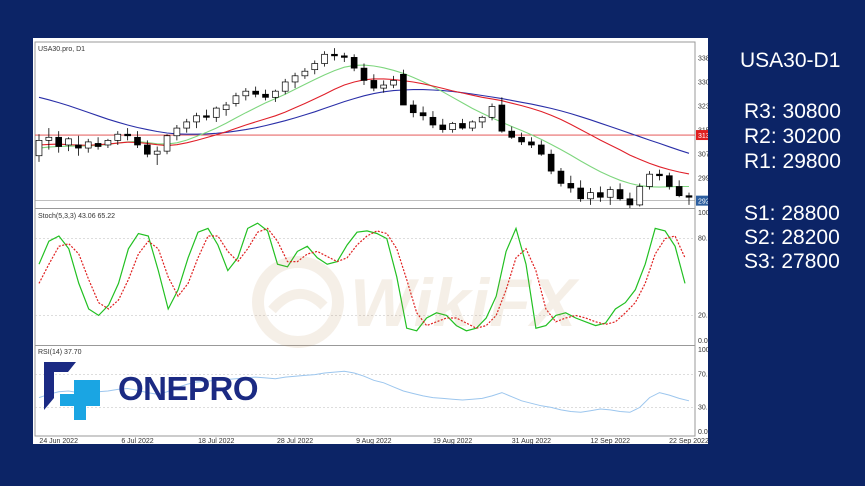 This screenshot has width=865, height=486. What do you see at coordinates (703, 341) in the screenshot?
I see `stoch-tick-label: 0.00` at bounding box center [703, 341].